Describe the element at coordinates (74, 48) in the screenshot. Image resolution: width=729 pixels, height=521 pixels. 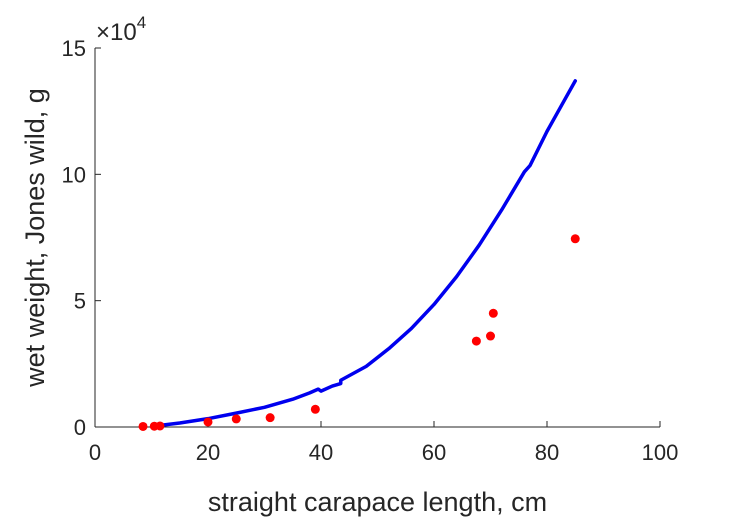
I see `y-tick-label: 15` at that location.